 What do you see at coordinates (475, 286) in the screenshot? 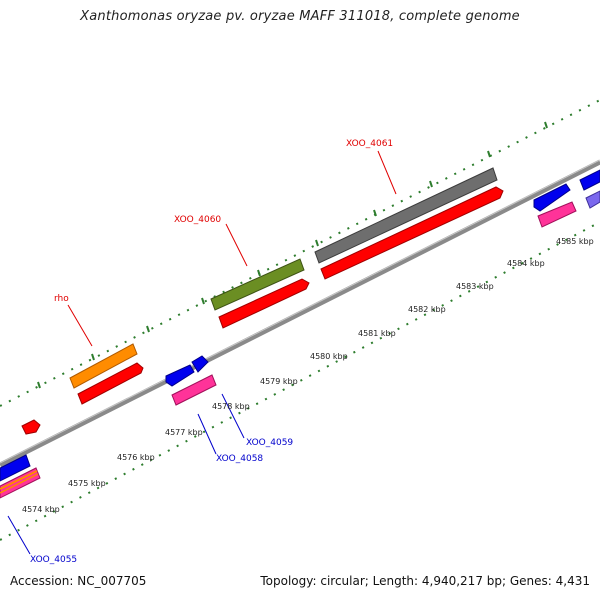
I see `scale-tick-label: 4583 kbp` at bounding box center [475, 286].